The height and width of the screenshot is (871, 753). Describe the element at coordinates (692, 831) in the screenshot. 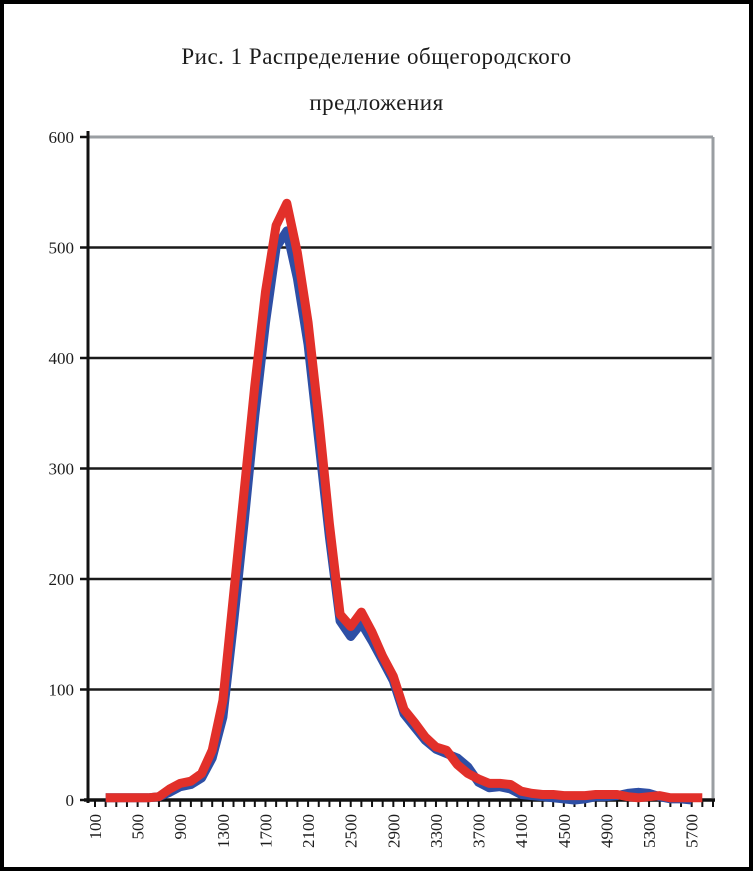

I see `x-tick-label-5700: 5700` at that location.